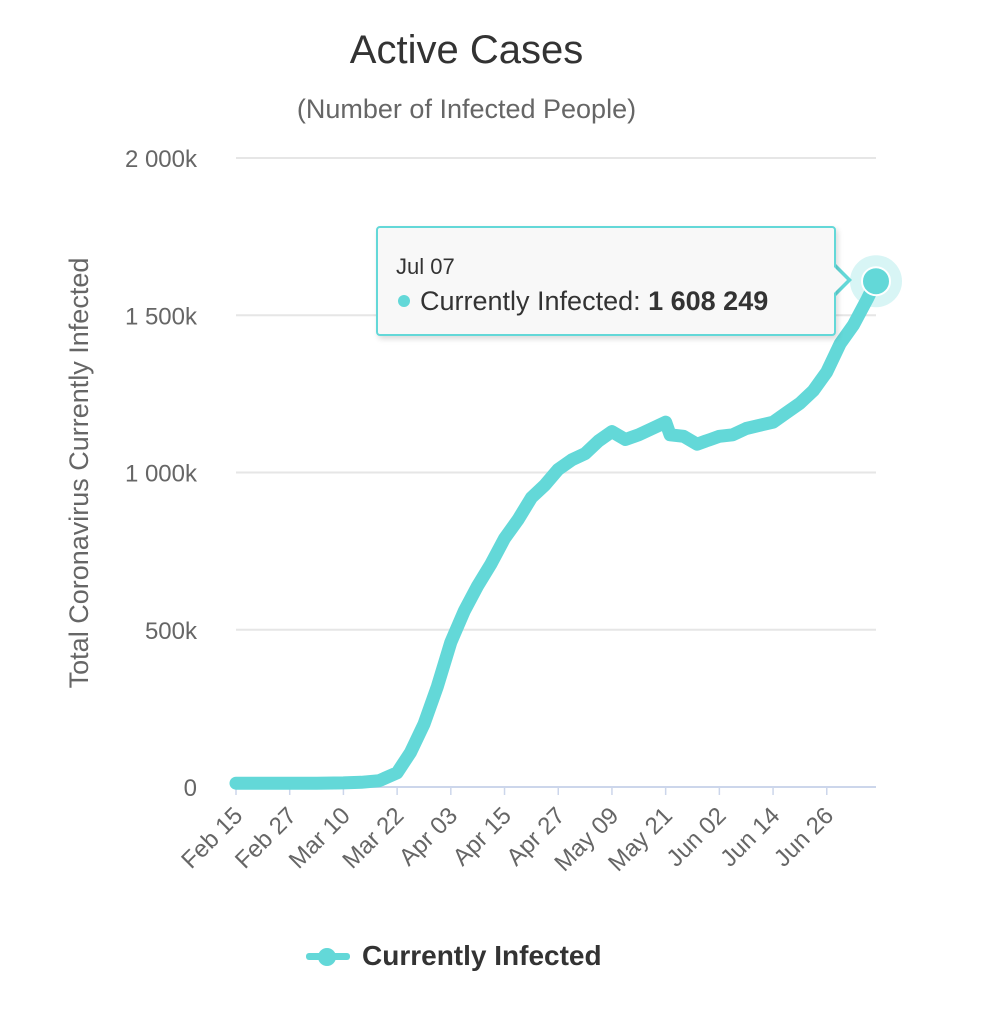 This screenshot has width=1007, height=1014. Describe the element at coordinates (839, 280) in the screenshot. I see `tooltip-arrow-inner` at that location.